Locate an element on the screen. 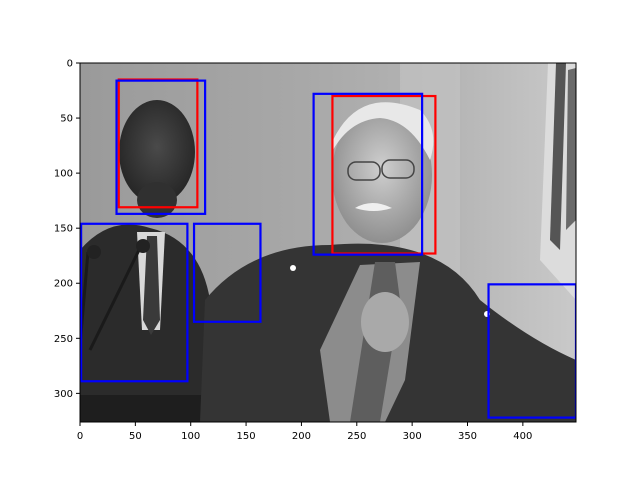 This screenshot has width=640, height=480. x-tick-label: 0 is located at coordinates (80, 436).